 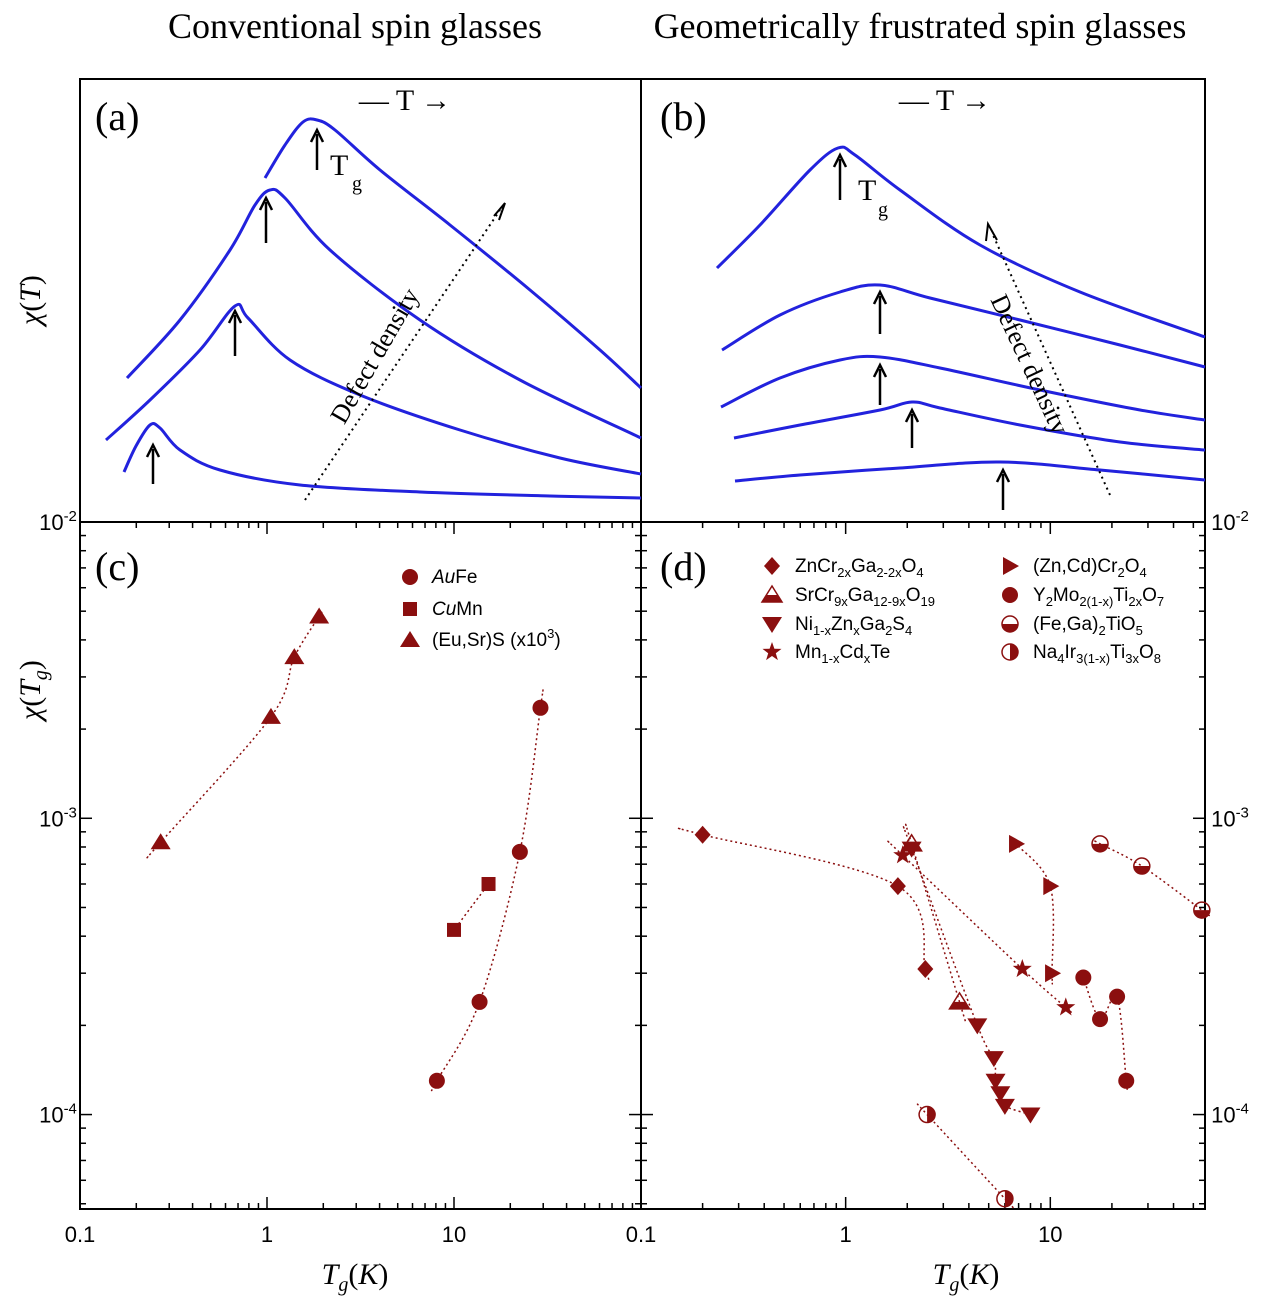 What do you see at coordinates (931, 1114) in the screenshot?
I see `data-point-d-7-0-fill` at bounding box center [931, 1114].